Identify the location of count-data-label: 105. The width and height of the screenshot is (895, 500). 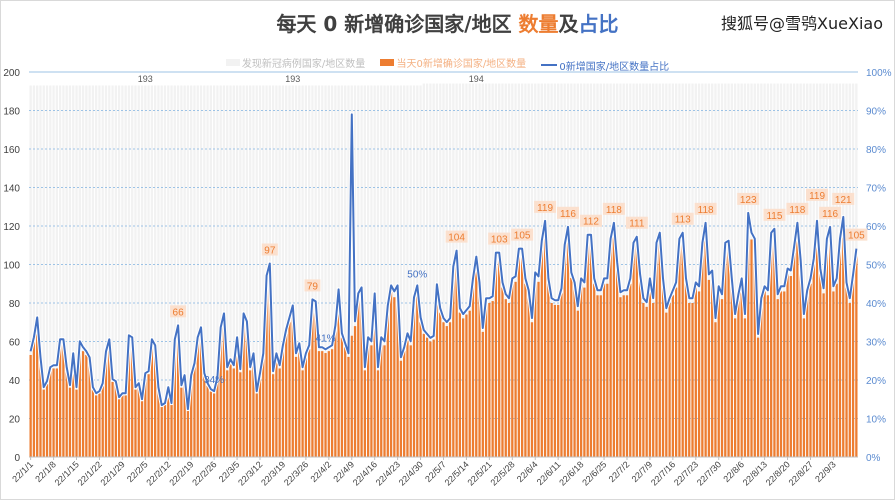
(856, 236).